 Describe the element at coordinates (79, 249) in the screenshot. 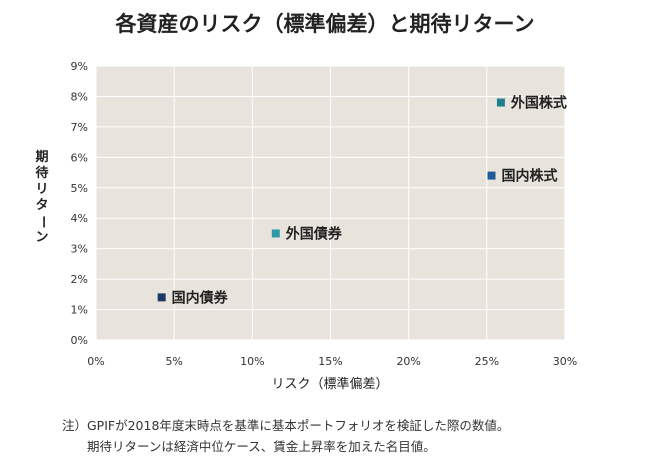

I see `y-tick-label: 3%` at that location.